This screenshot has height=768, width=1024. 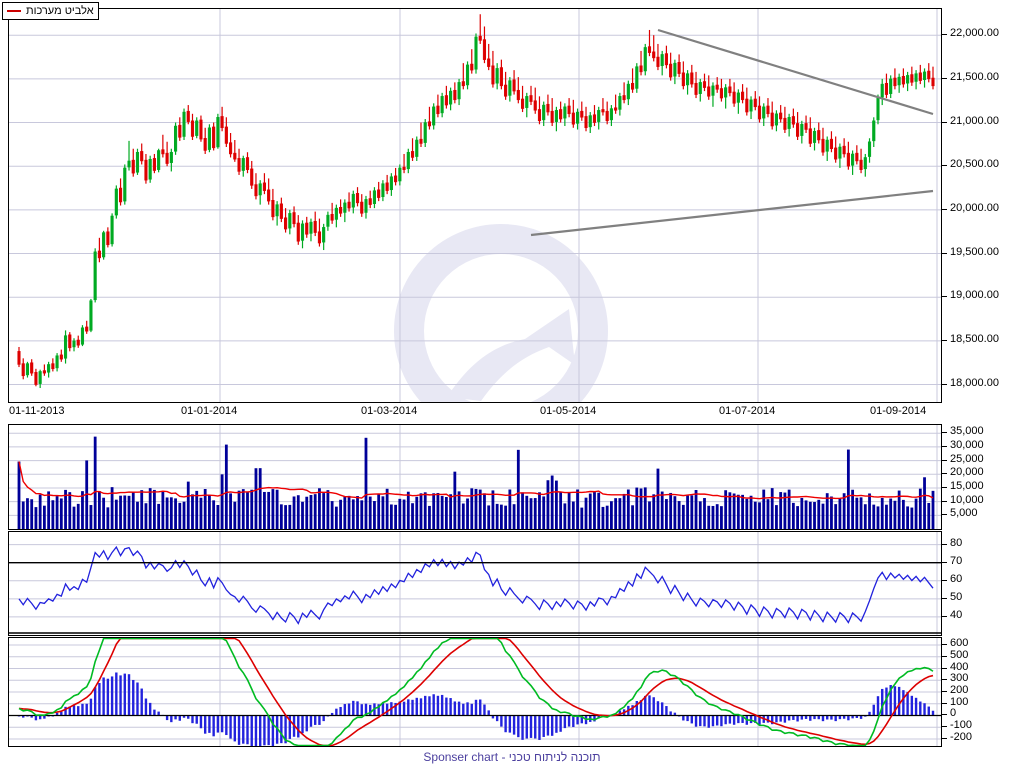 I want to click on x-axis-tick-label: 01-09-2014, so click(x=898, y=411).